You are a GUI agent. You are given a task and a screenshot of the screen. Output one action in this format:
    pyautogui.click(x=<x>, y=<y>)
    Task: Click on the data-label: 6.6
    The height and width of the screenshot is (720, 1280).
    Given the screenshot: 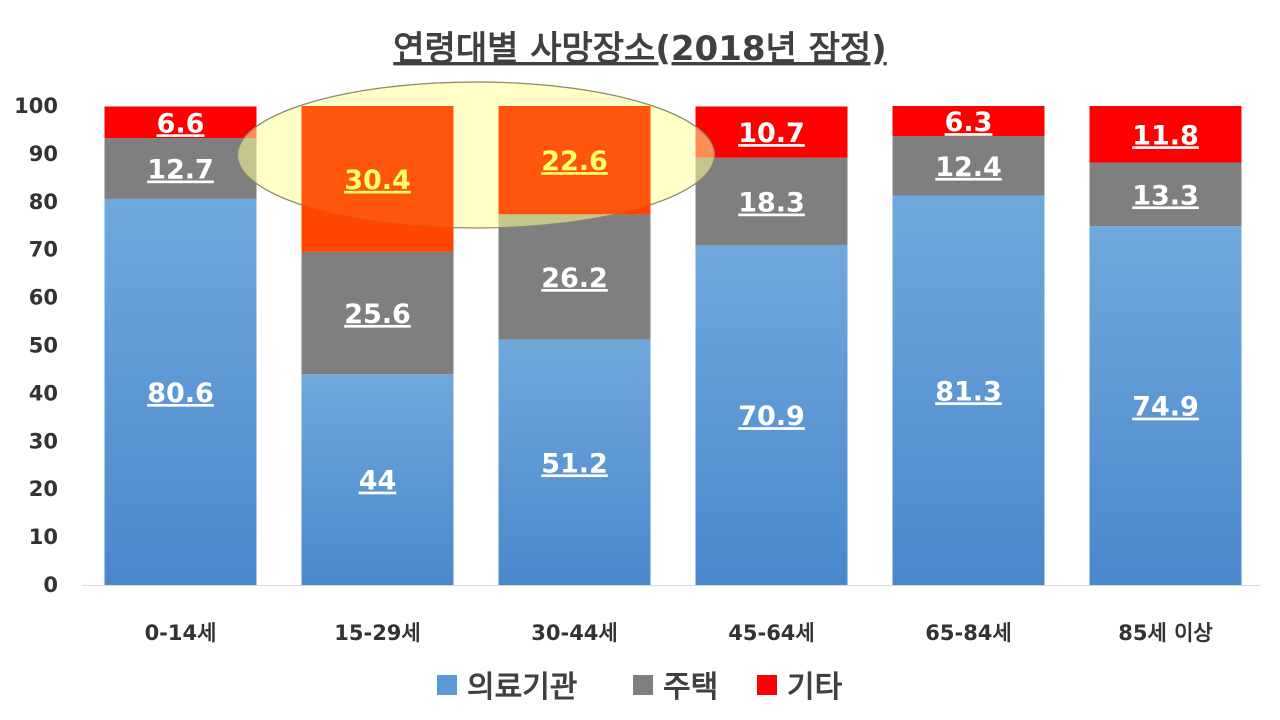 What is the action you would take?
    pyautogui.click(x=181, y=123)
    